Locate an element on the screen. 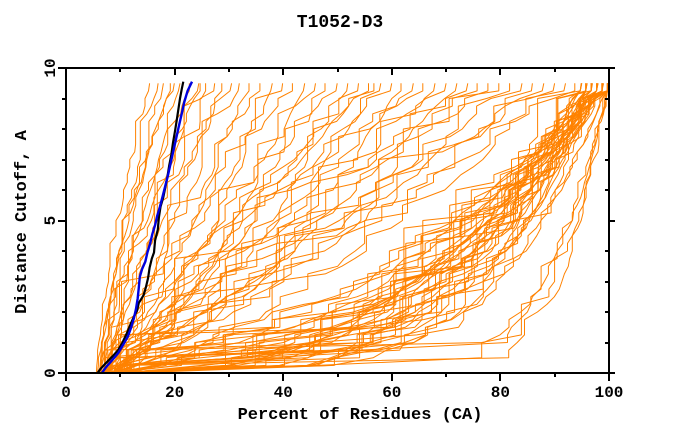 This screenshot has height=440, width=680. blue-model-curve is located at coordinates (147, 227).